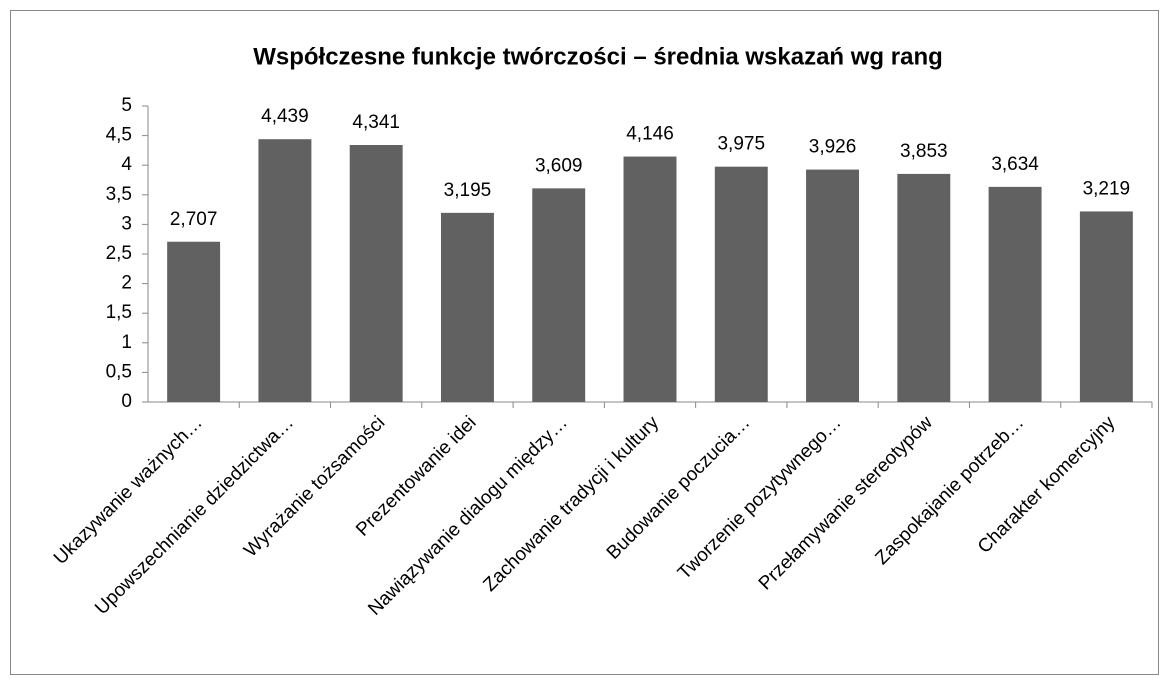 This screenshot has width=1170, height=679. I want to click on y-tick-label: 2, so click(126, 283).